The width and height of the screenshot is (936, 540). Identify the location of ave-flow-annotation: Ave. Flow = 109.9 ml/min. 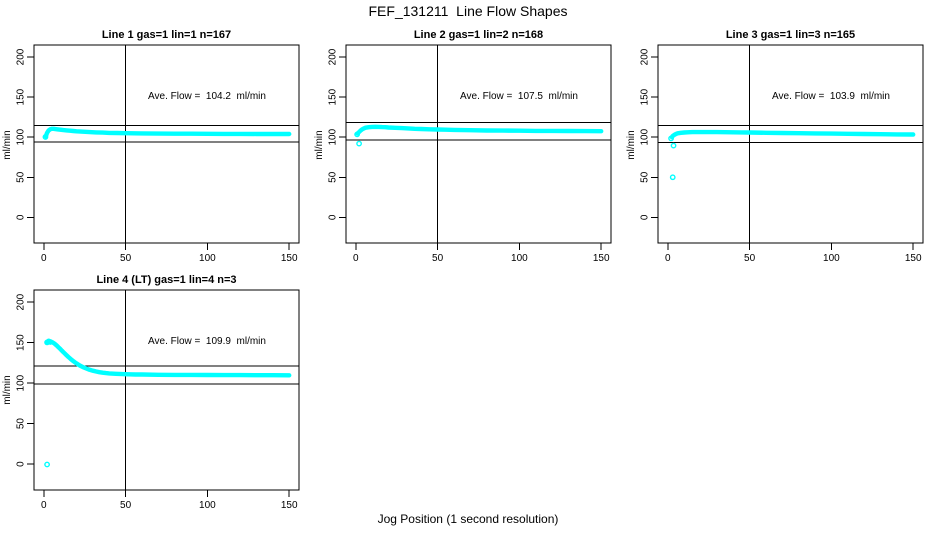
(207, 341).